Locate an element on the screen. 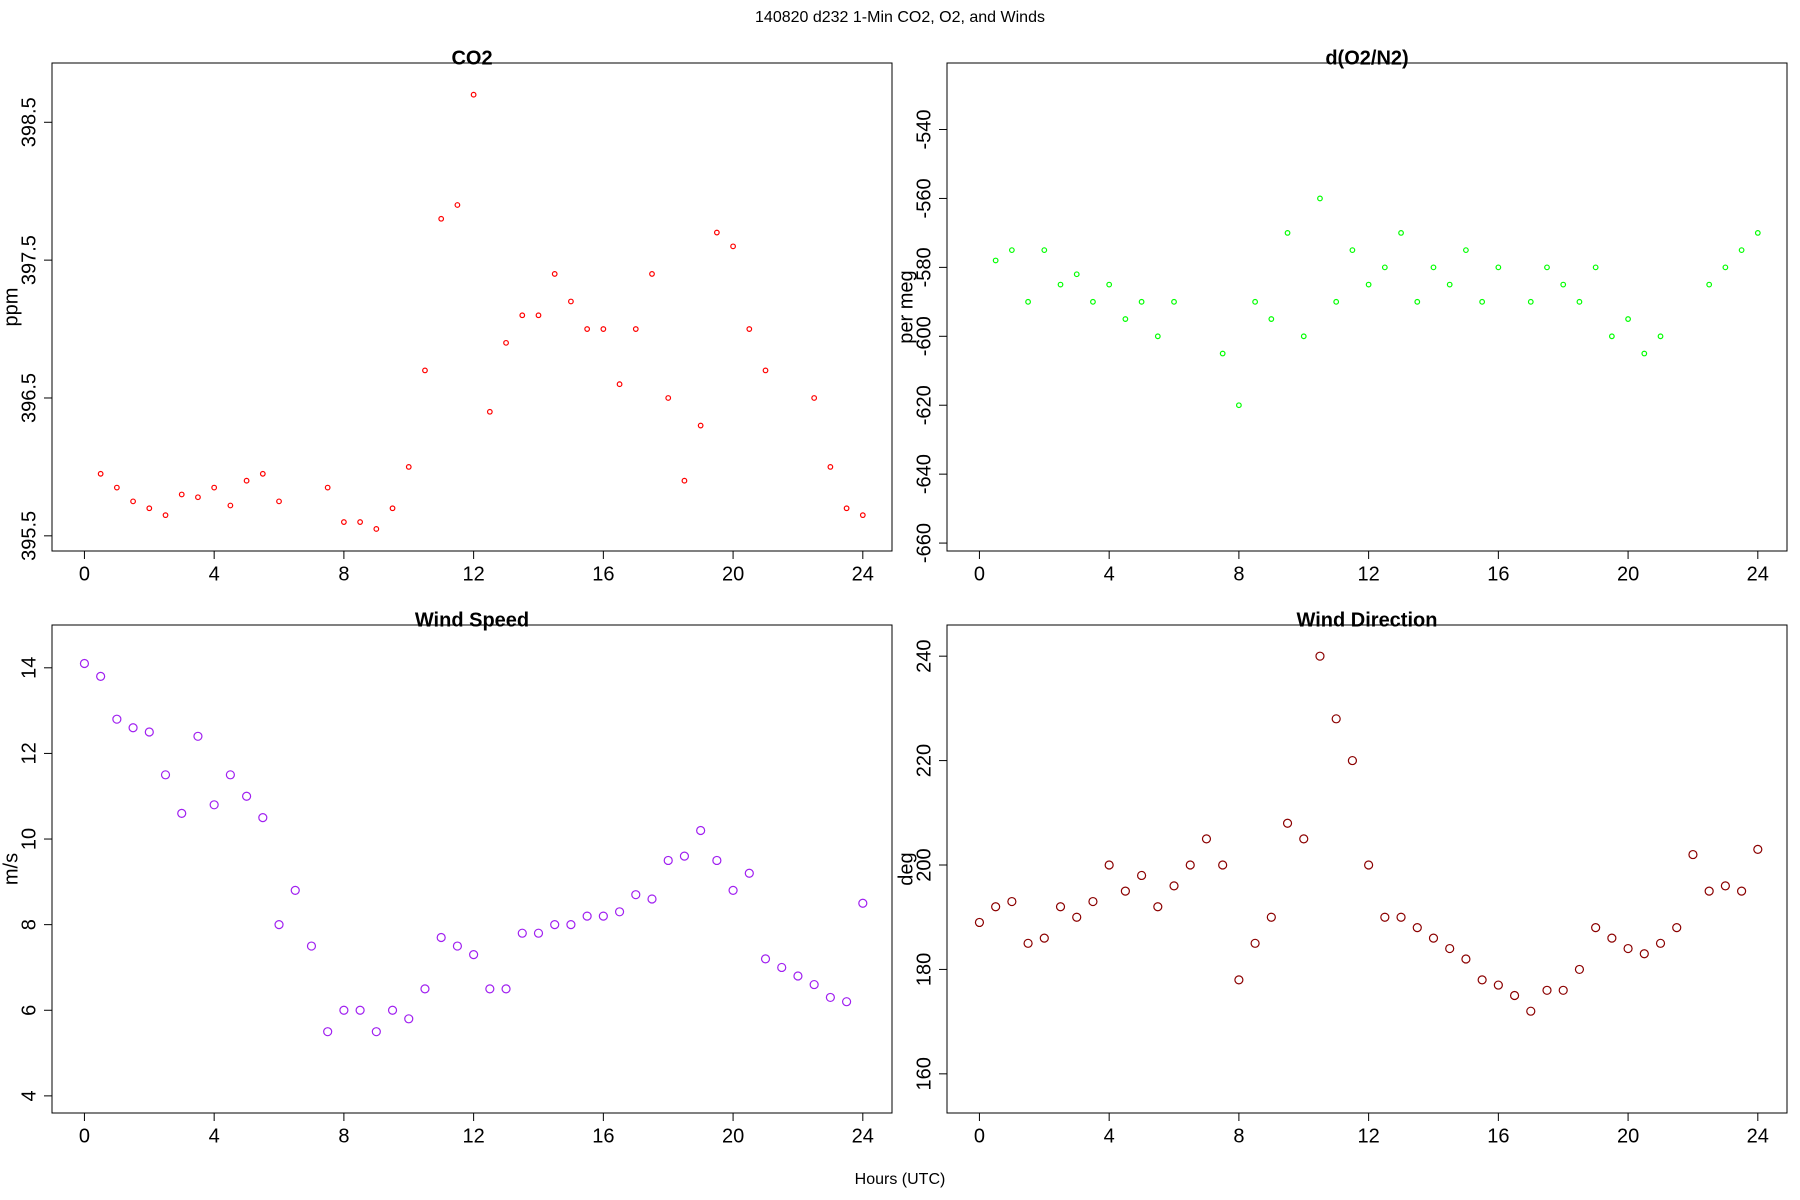  panel-title: d(O2/N2) is located at coordinates (1366, 58).